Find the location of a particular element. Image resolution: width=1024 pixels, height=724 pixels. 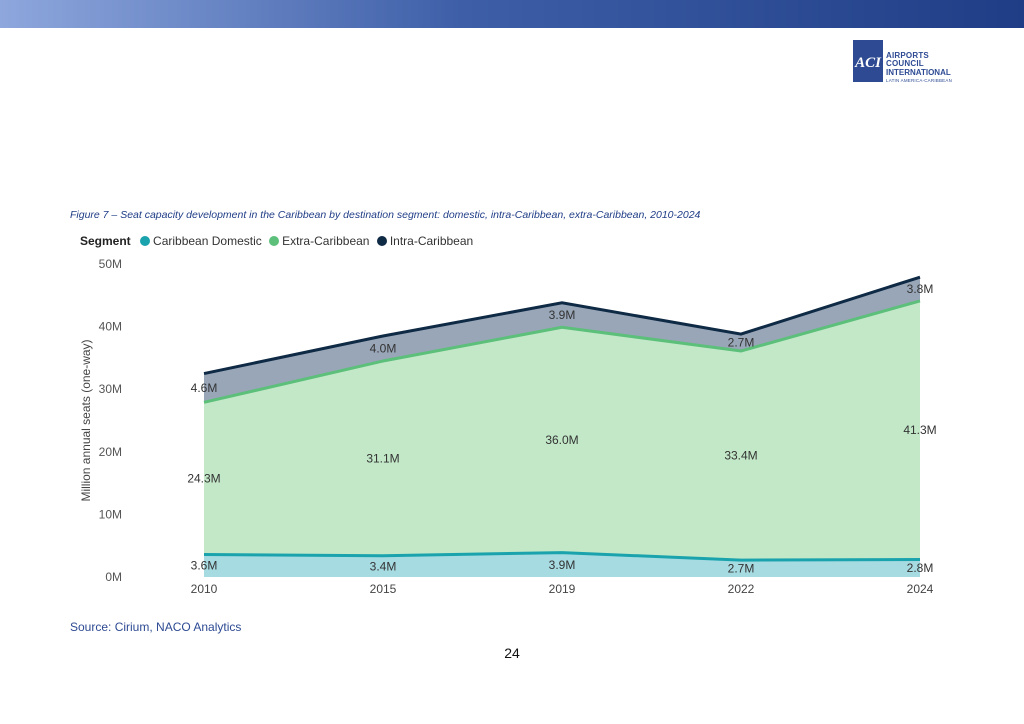

extra-caribbean-data-label: 41.3M is located at coordinates (919, 430).